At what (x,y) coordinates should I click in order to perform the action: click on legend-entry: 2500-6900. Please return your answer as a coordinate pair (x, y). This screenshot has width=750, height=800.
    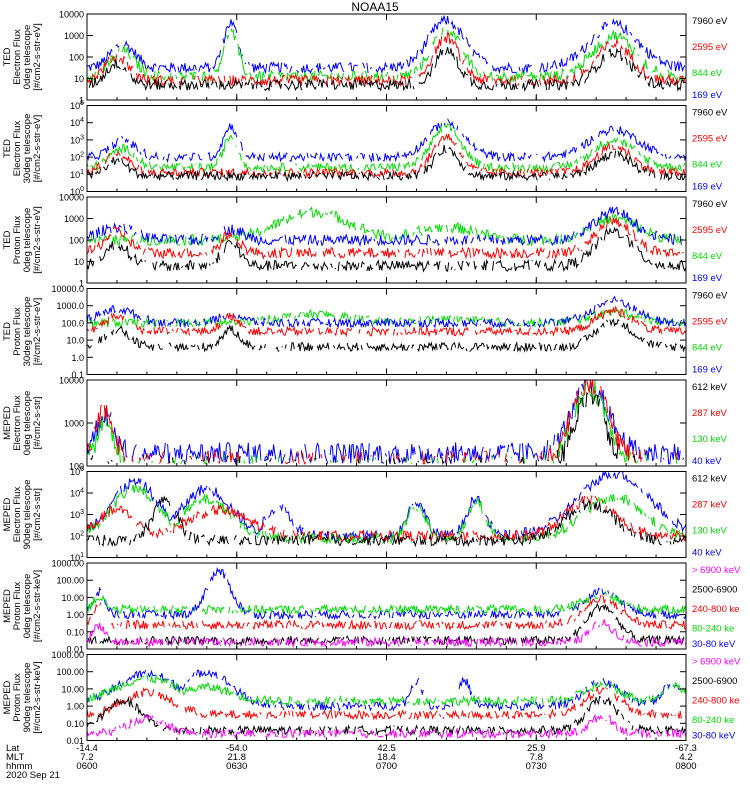
    Looking at the image, I should click on (714, 681).